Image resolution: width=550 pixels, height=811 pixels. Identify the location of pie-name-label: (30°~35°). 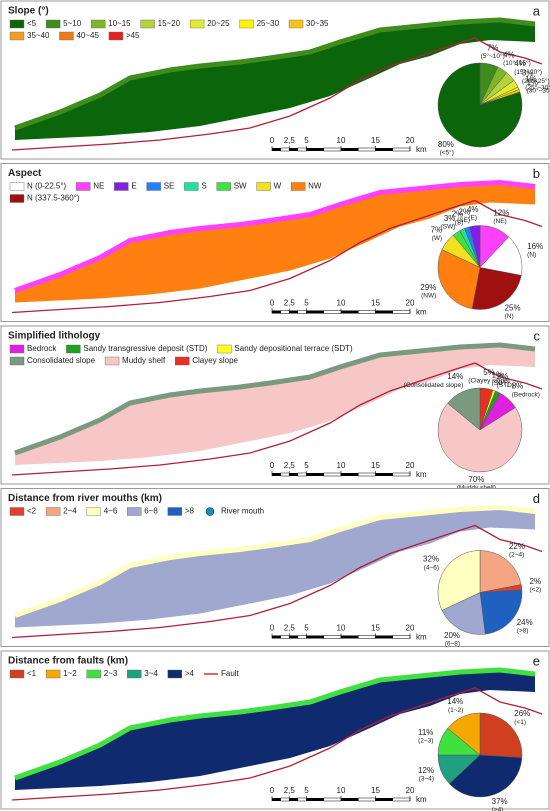
(538, 90).